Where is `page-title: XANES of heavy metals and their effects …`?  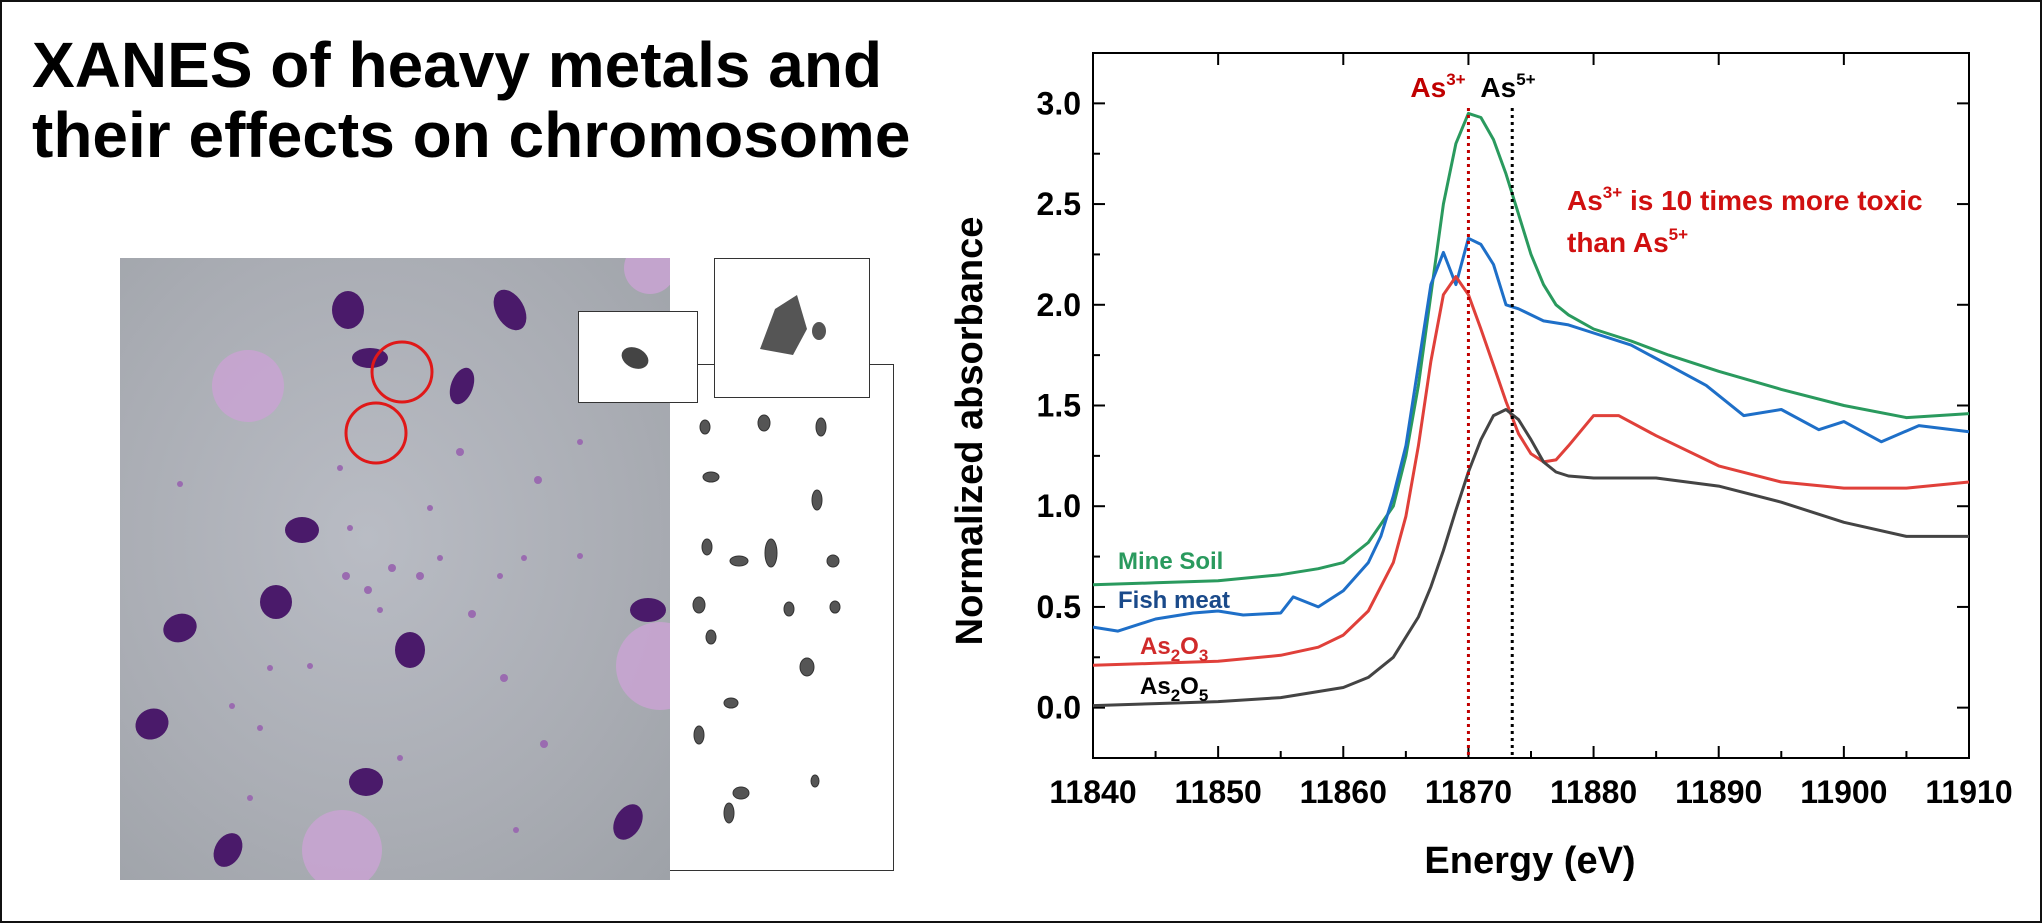
page-title: XANES of heavy metals and their effects … is located at coordinates (471, 100).